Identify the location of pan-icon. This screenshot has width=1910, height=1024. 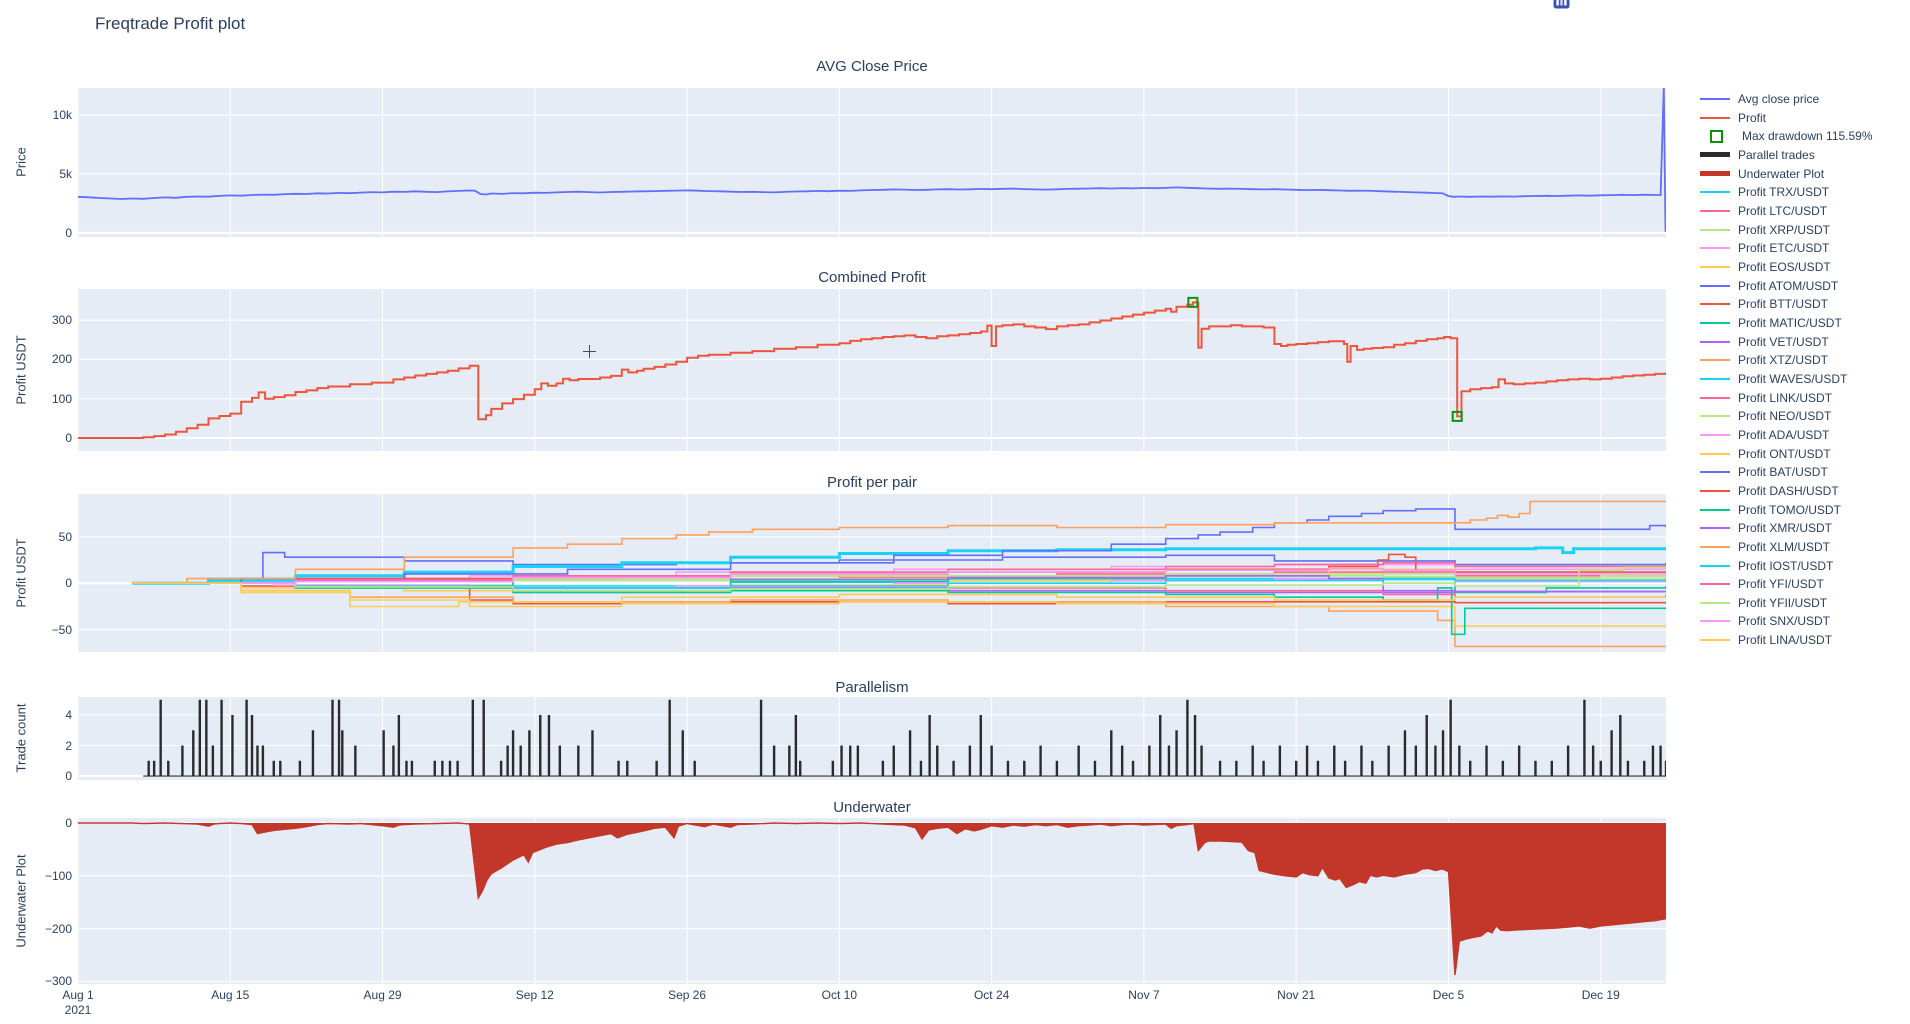
(1601, 5).